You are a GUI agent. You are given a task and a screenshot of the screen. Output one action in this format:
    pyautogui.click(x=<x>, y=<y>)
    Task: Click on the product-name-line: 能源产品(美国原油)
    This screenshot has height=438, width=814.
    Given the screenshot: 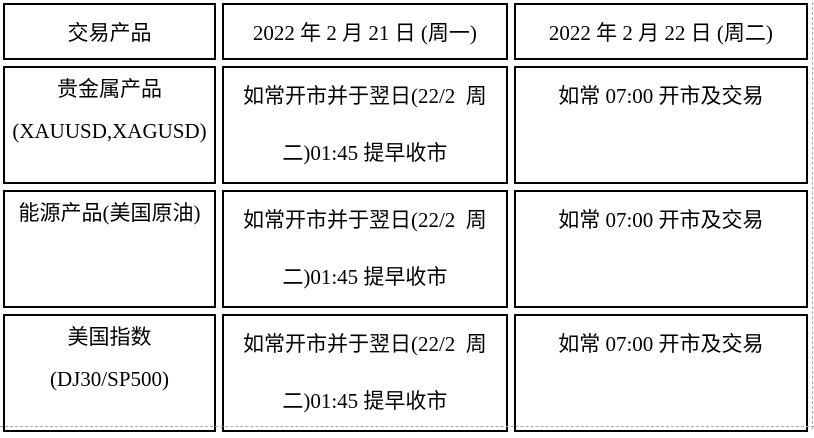 What is the action you would take?
    pyautogui.click(x=109, y=213)
    